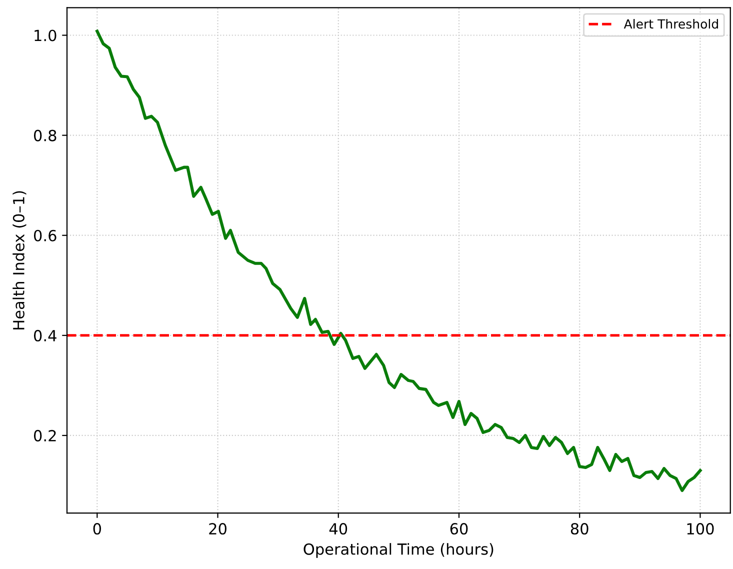 This screenshot has width=733, height=569. Describe the element at coordinates (399, 550) in the screenshot. I see `x-axis-title: Operational Time (hours)` at that location.